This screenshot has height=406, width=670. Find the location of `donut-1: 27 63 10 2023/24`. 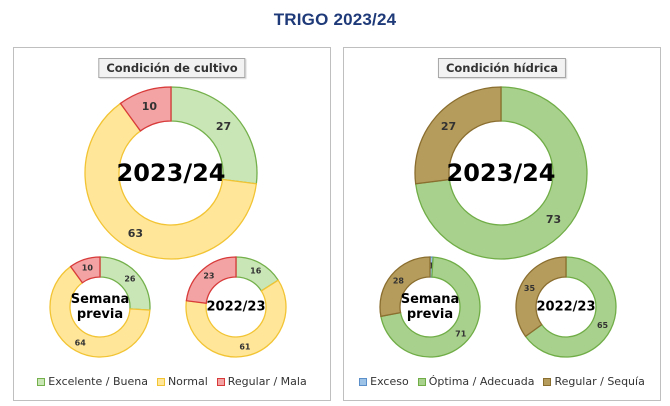

donut-1: 27 63 10 2023/24 is located at coordinates (171, 173).